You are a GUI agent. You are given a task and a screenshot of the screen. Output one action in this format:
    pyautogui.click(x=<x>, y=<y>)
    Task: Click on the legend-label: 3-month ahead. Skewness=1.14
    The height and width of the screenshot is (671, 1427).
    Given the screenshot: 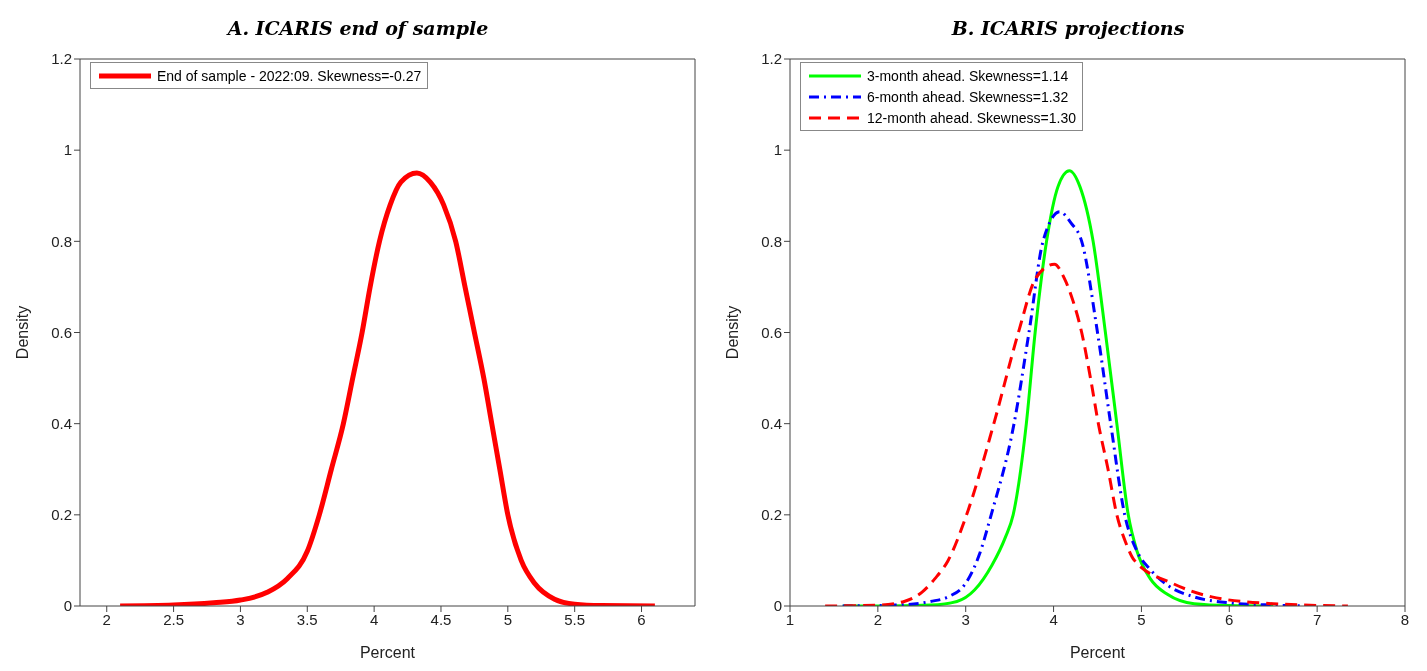 What is the action you would take?
    pyautogui.click(x=968, y=75)
    